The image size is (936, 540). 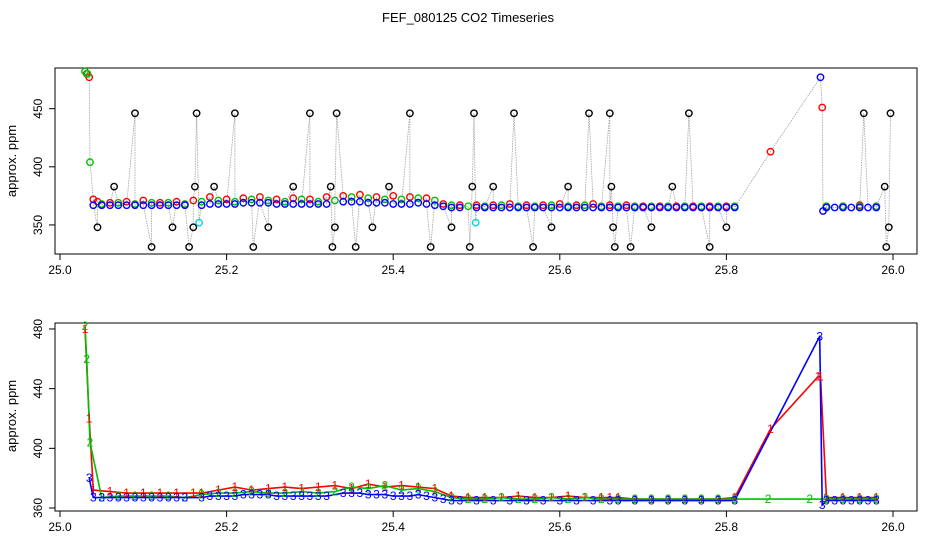 I want to click on ylabel-top: approx. ppm, so click(x=11, y=161).